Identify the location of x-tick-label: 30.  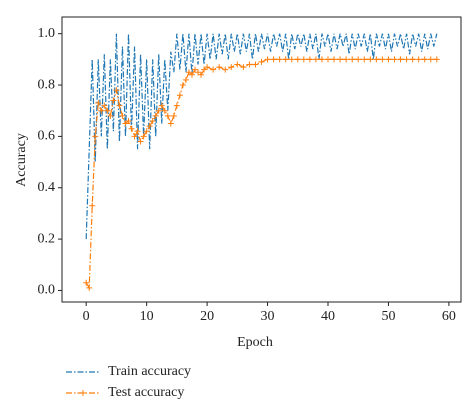
(268, 316).